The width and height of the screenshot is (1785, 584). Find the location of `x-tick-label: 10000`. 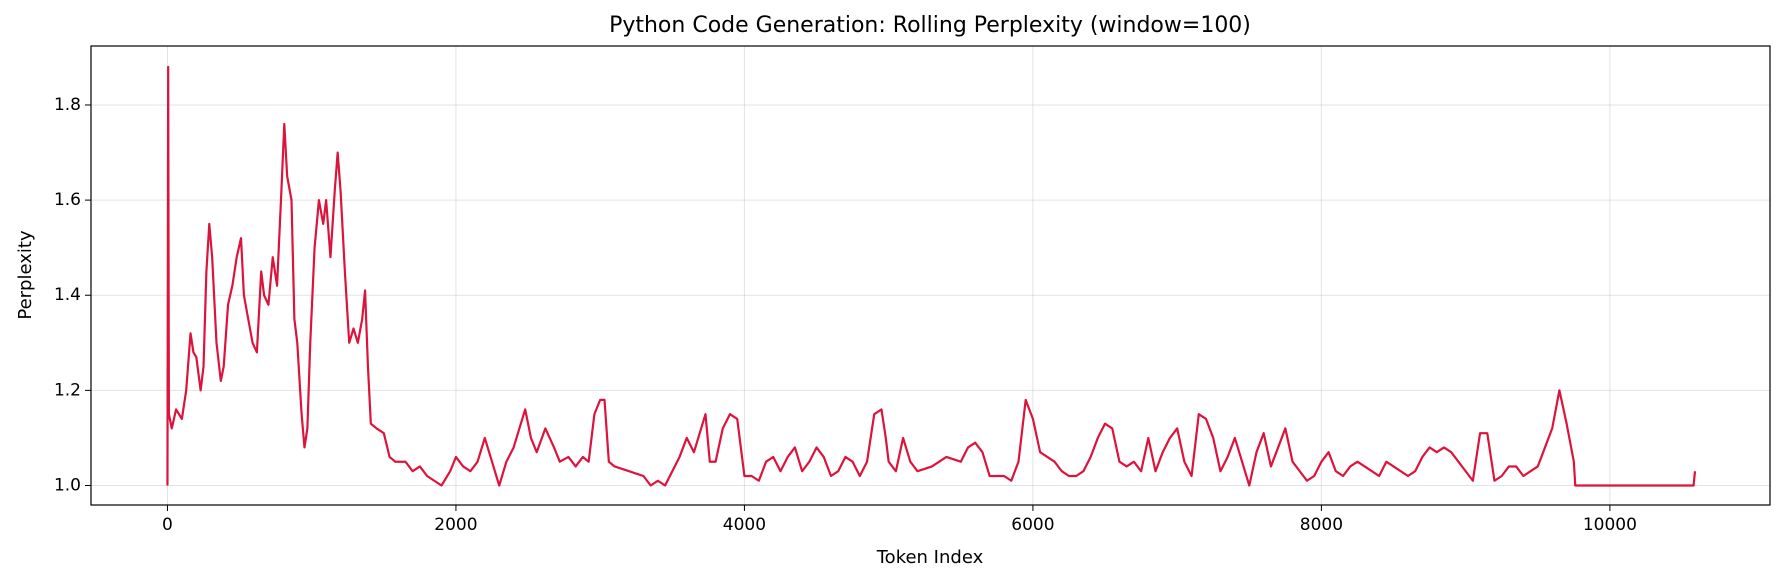

x-tick-label: 10000 is located at coordinates (1610, 525).